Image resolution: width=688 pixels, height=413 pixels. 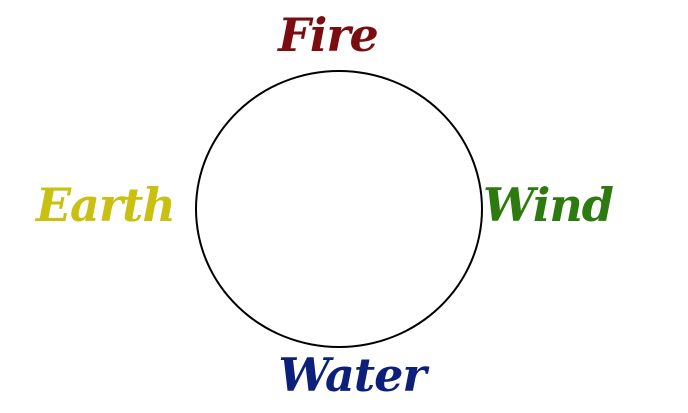 What do you see at coordinates (328, 35) in the screenshot?
I see `label-fire: Fire` at bounding box center [328, 35].